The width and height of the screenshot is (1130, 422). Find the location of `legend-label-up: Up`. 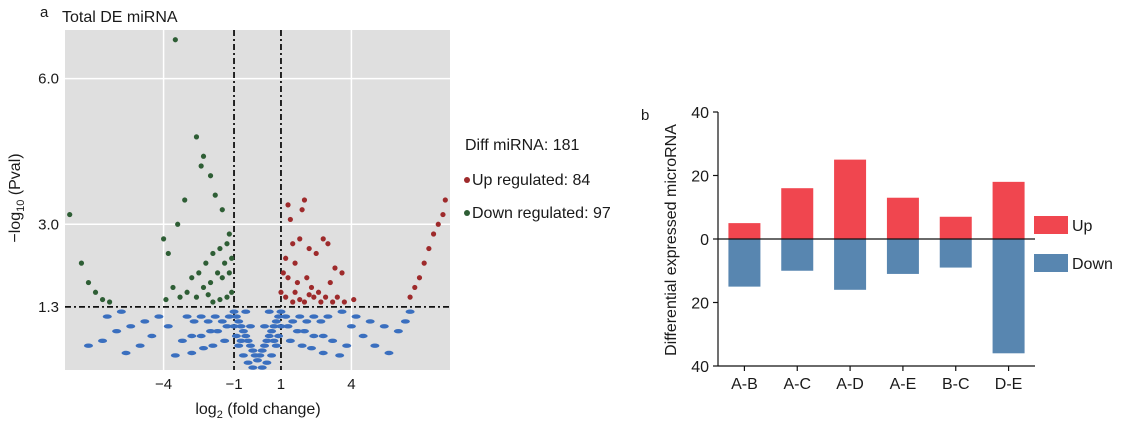

legend-label-up: Up is located at coordinates (1082, 226).